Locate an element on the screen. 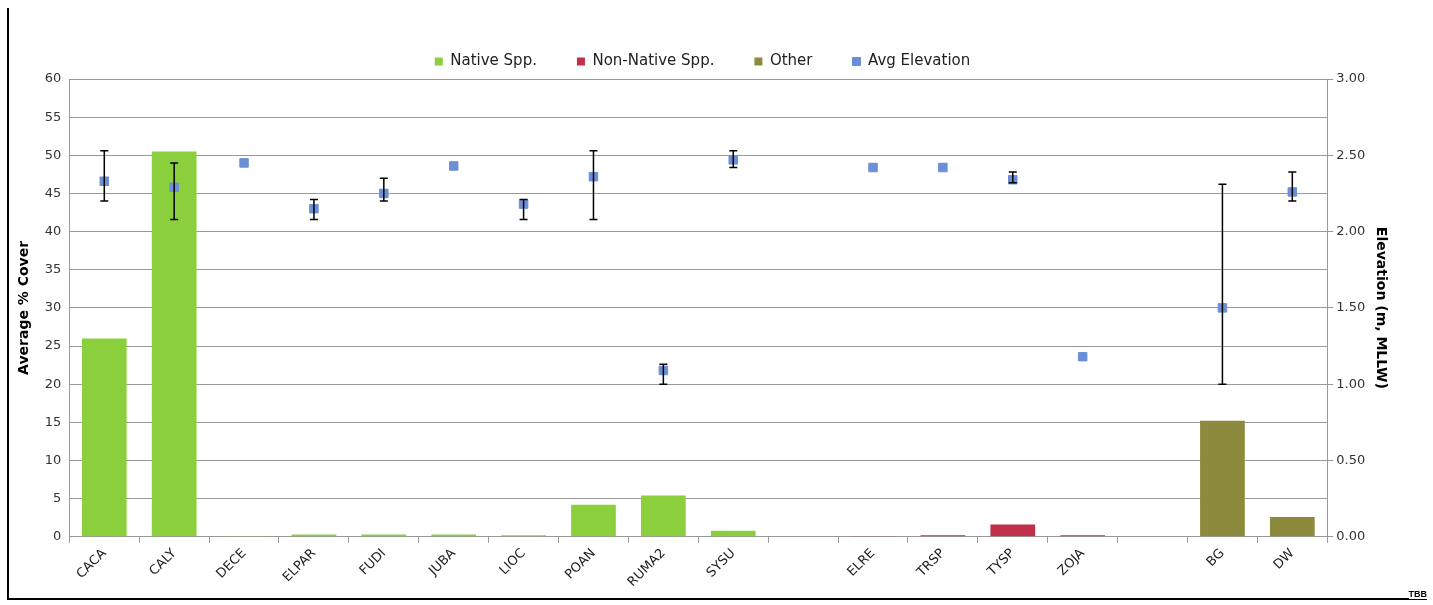  y2-tick-label: 1.50 is located at coordinates (1351, 307).